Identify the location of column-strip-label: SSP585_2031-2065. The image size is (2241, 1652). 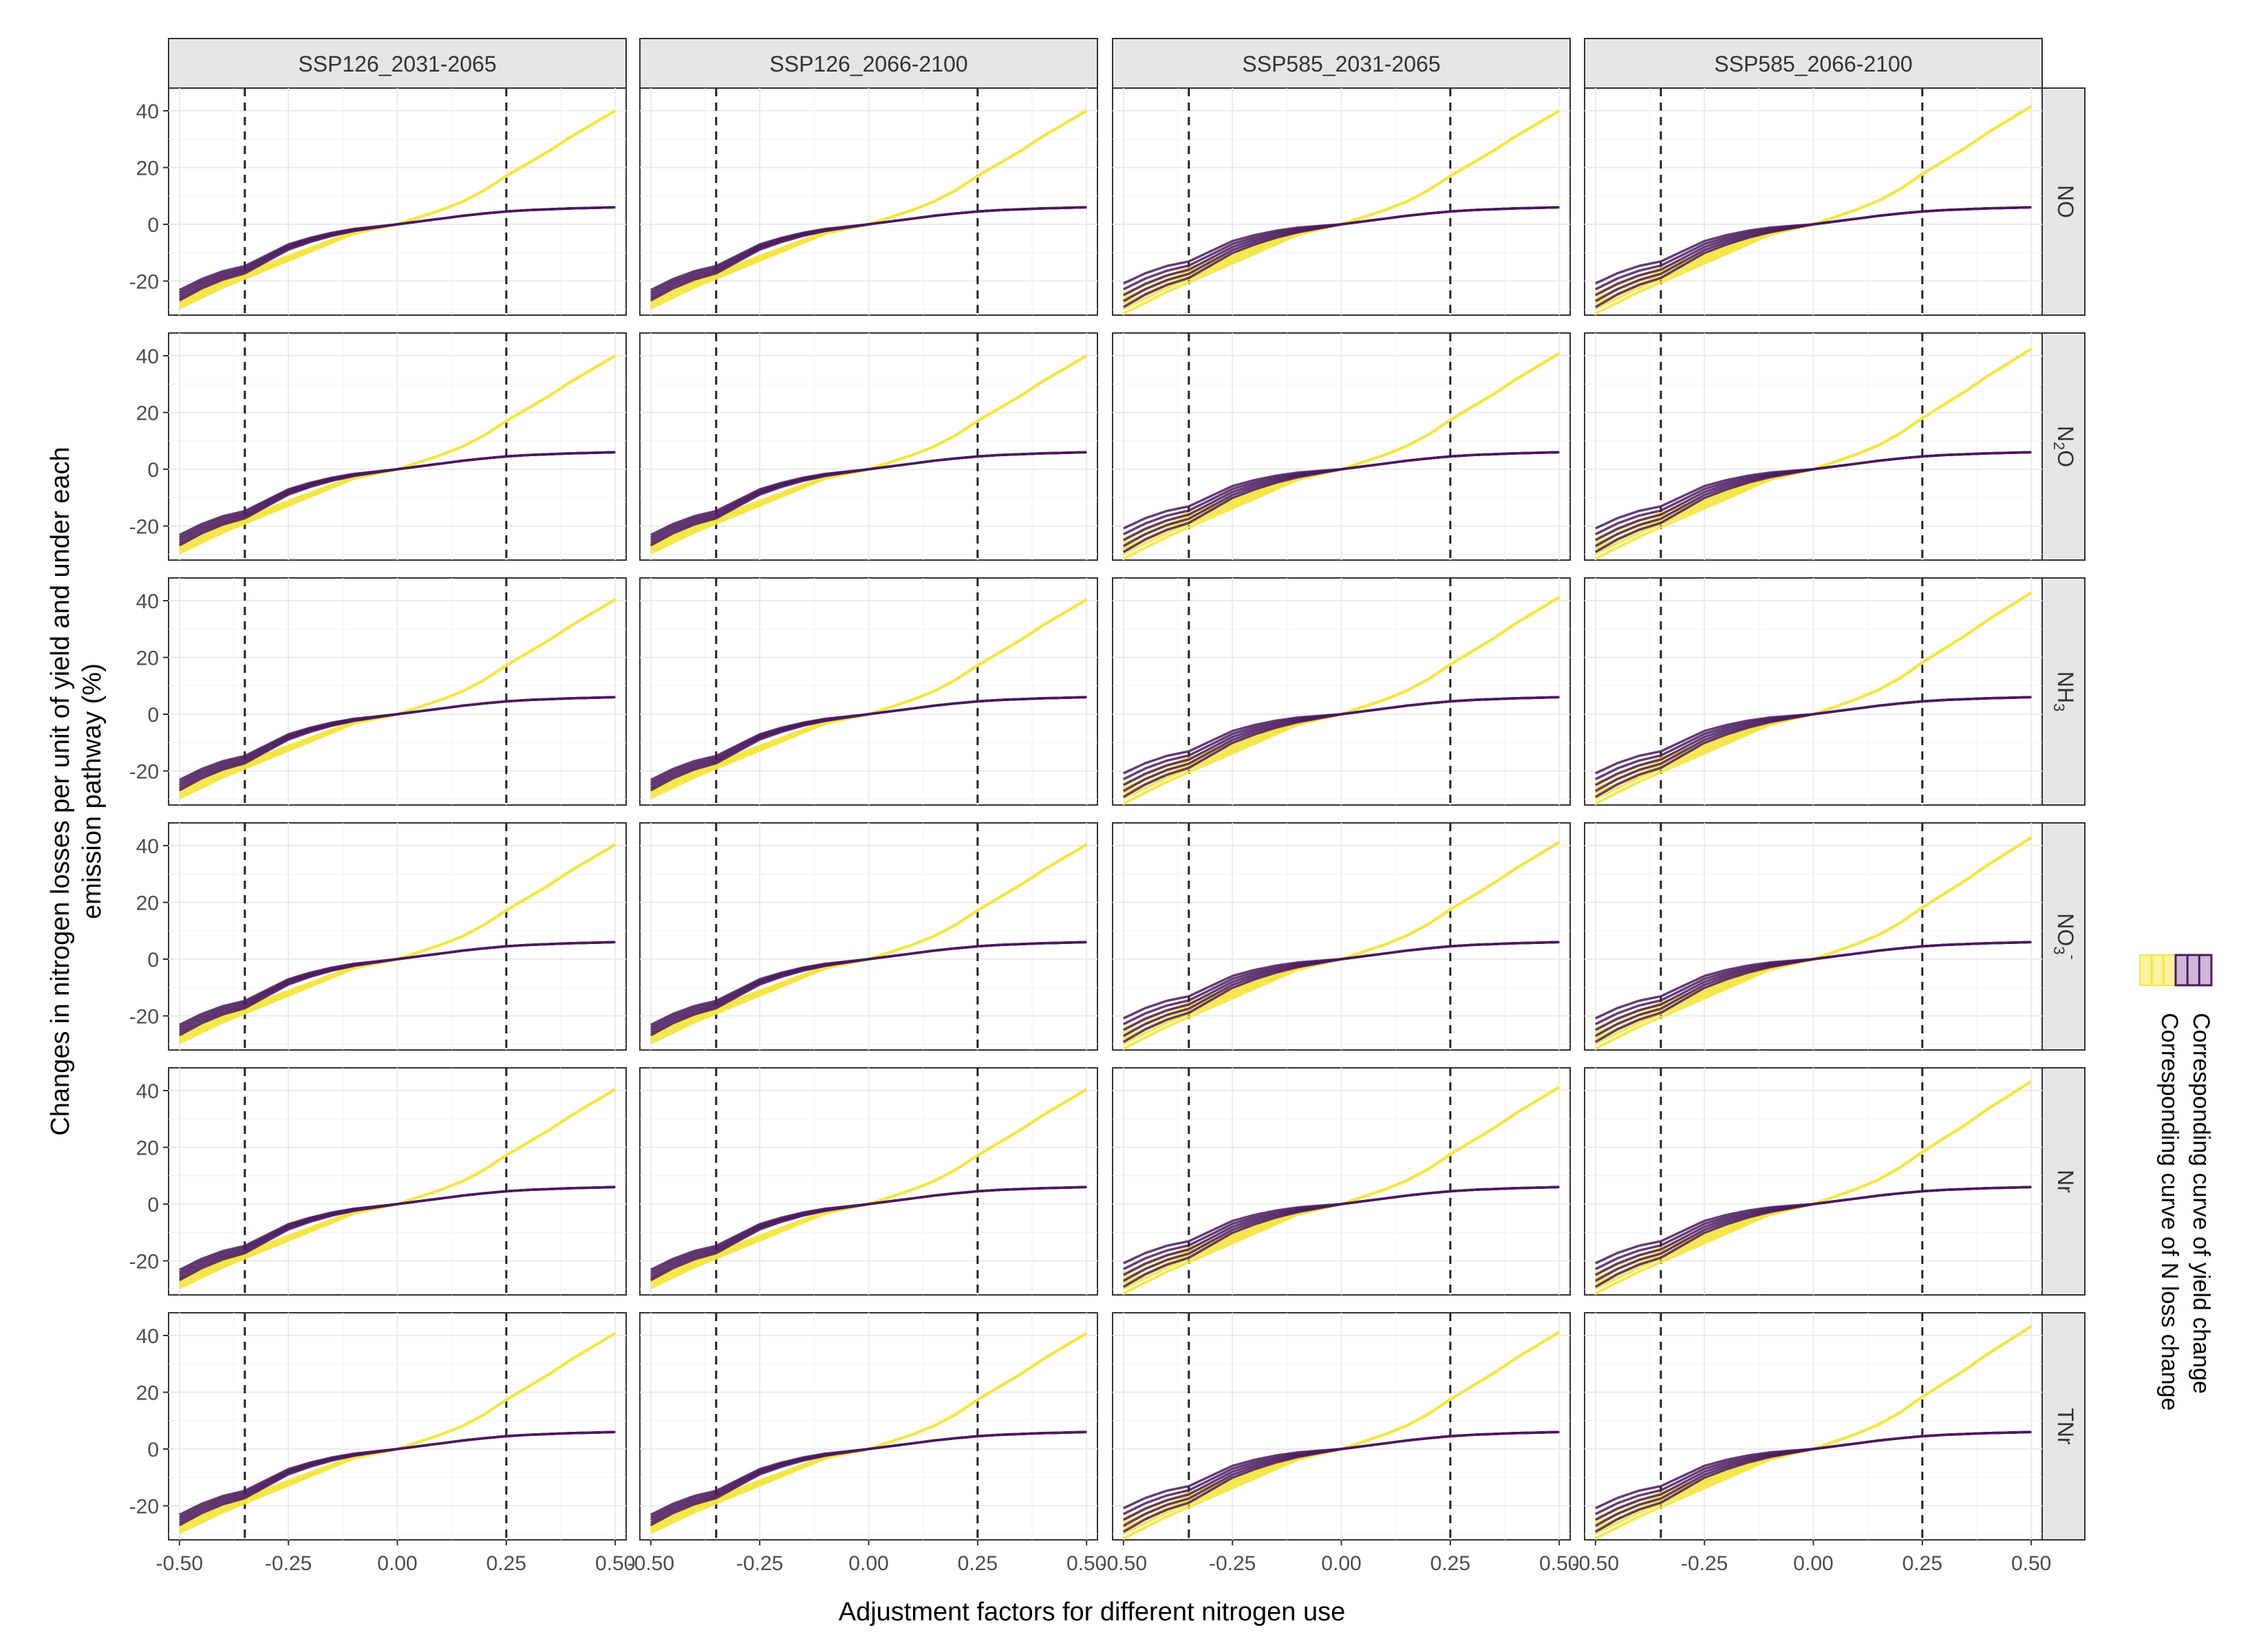
(1341, 64).